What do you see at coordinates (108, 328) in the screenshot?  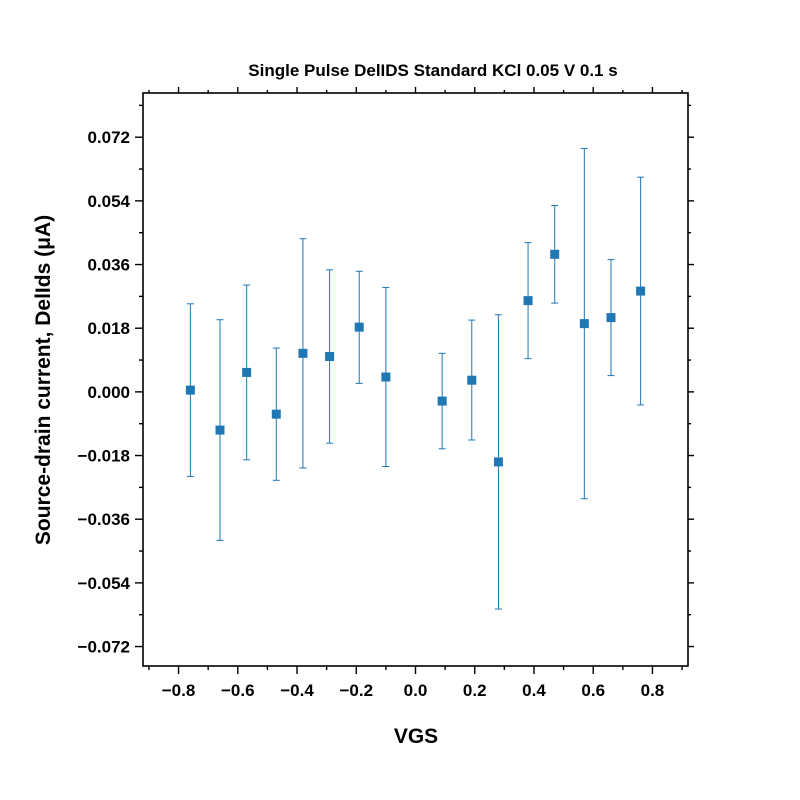 I see `y-tick-label: 0.018` at bounding box center [108, 328].